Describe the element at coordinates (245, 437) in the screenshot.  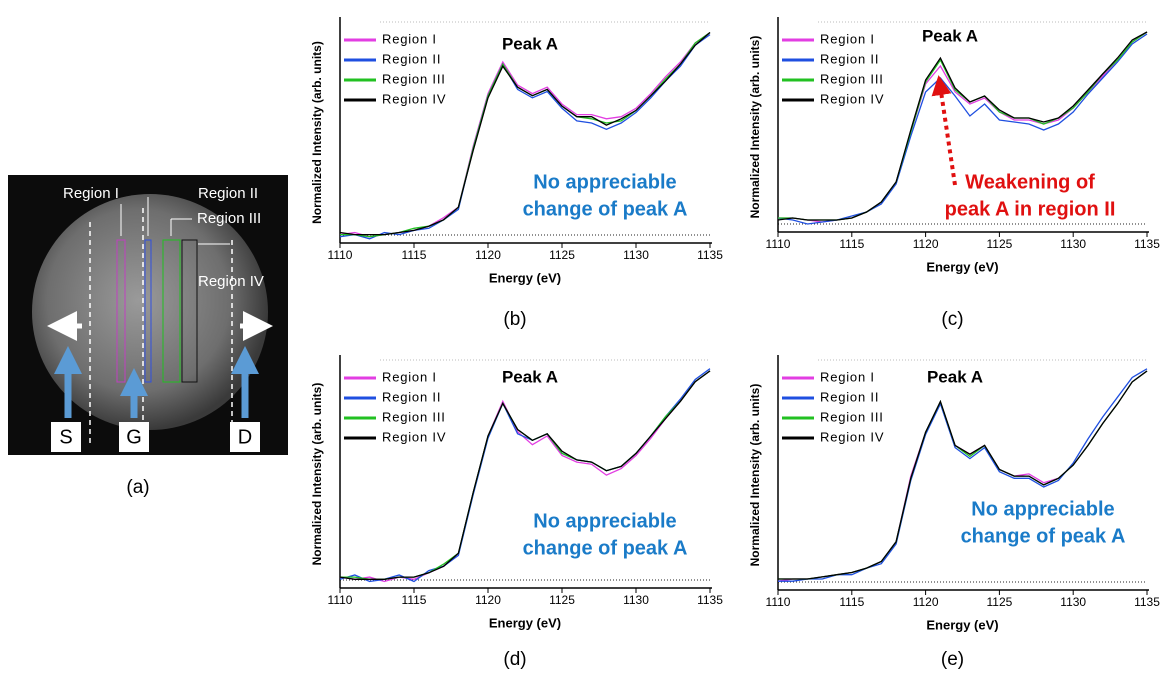
I see `terminal-label: D` at that location.